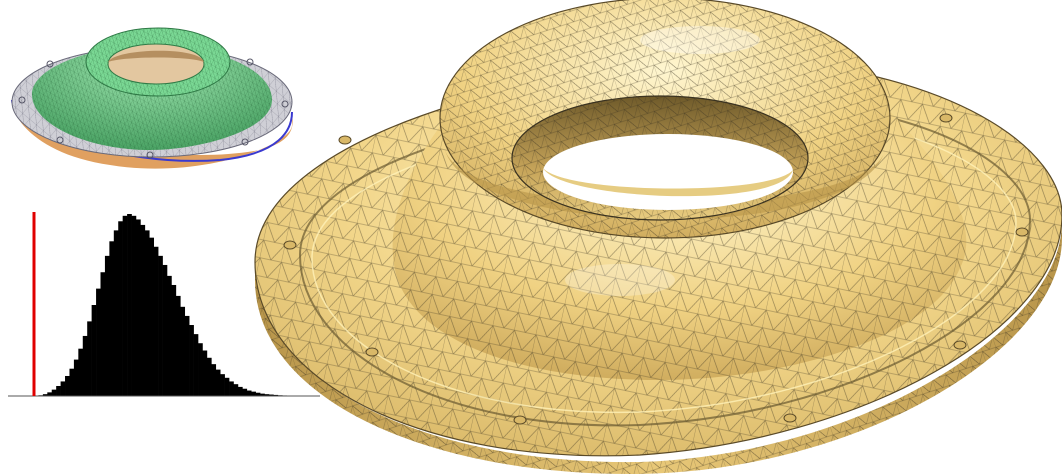  I want to click on thumbnail-flange-side, so click(152, 134).